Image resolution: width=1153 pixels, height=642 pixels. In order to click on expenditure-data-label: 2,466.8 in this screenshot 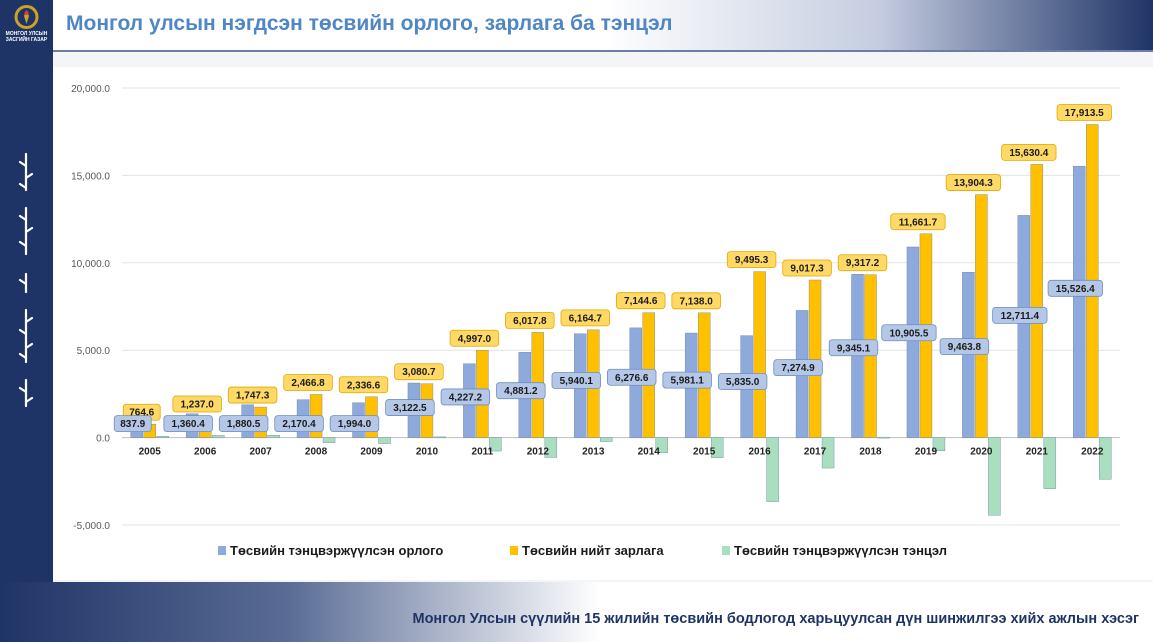, I will do `click(308, 382)`.